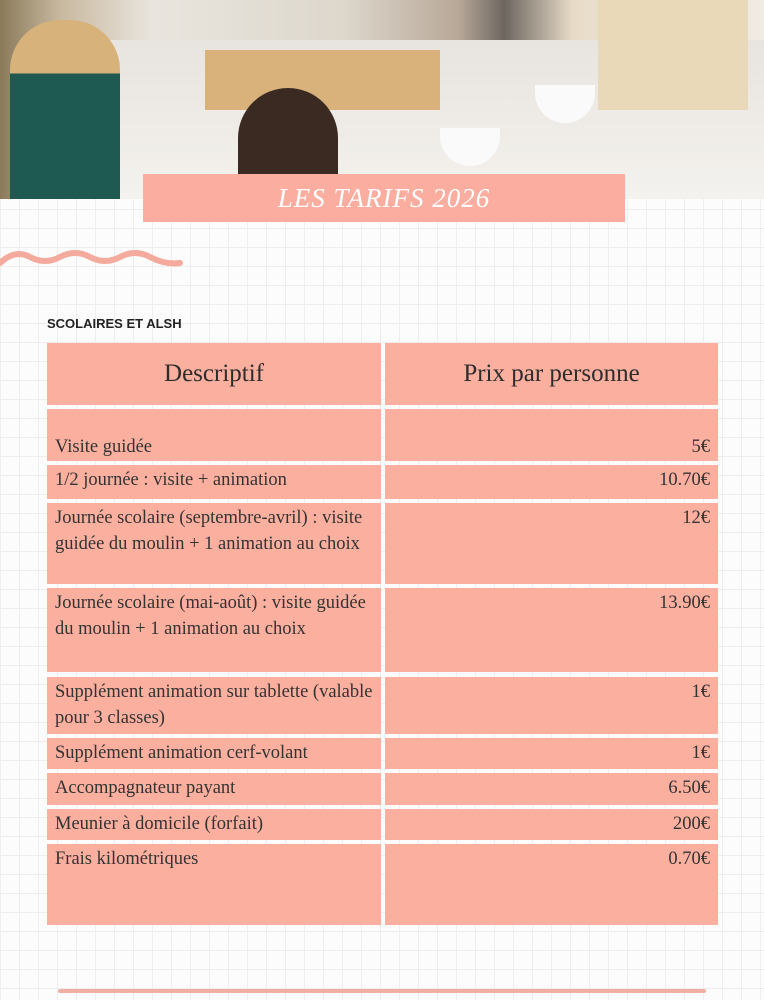  I want to click on description-text: Supplément animation cerf-volant, so click(181, 753).